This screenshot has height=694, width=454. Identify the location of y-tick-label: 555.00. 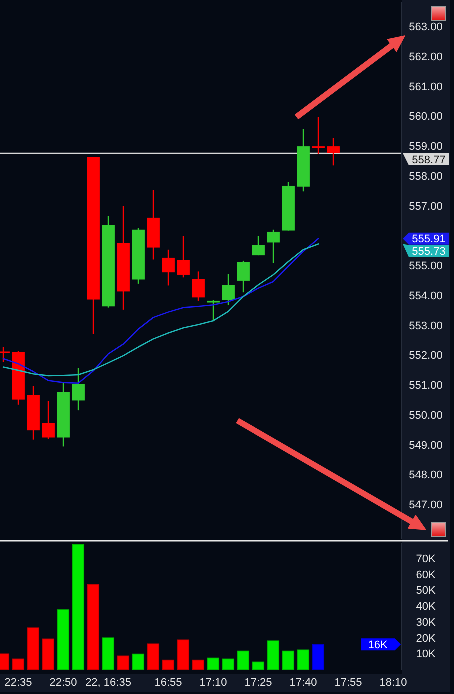
(426, 266).